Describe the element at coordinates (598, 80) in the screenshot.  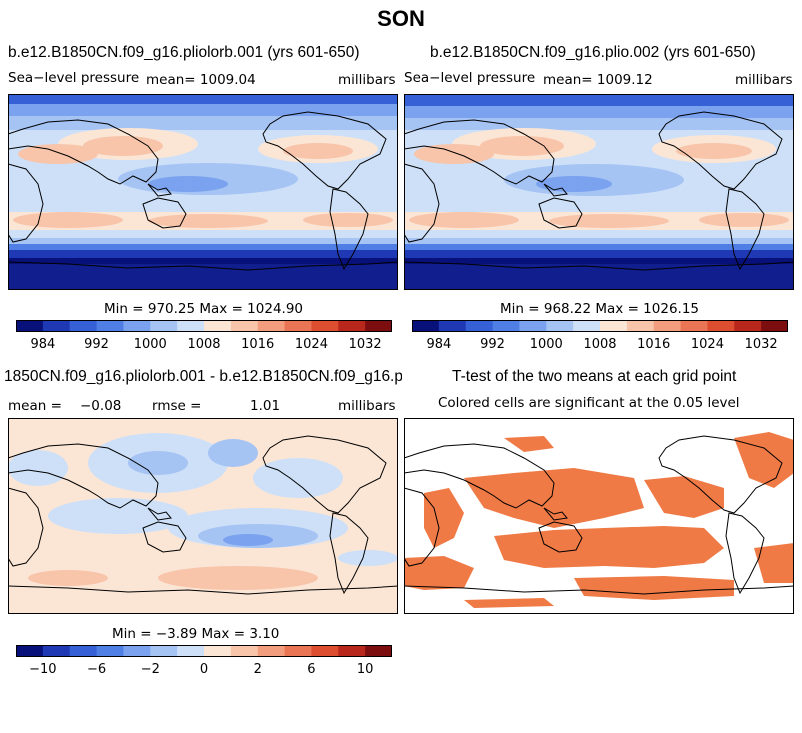
I see `panel2-mean: mean= 1009.12` at that location.